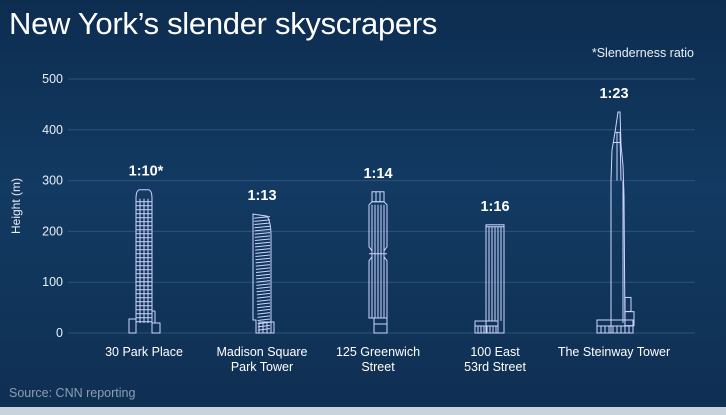  What do you see at coordinates (52, 130) in the screenshot?
I see `y-tick-label: 400` at bounding box center [52, 130].